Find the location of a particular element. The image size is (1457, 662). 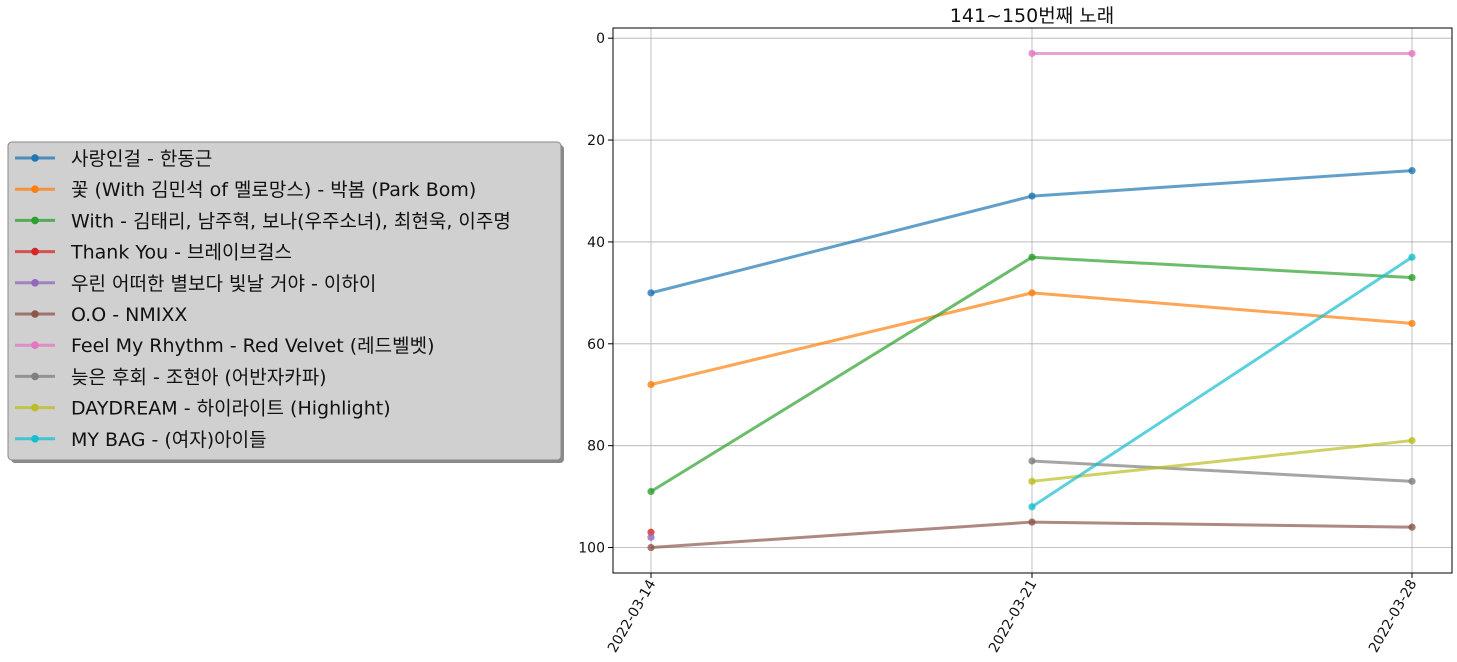

x-tick-label: 2022-03-14 is located at coordinates (632, 616).